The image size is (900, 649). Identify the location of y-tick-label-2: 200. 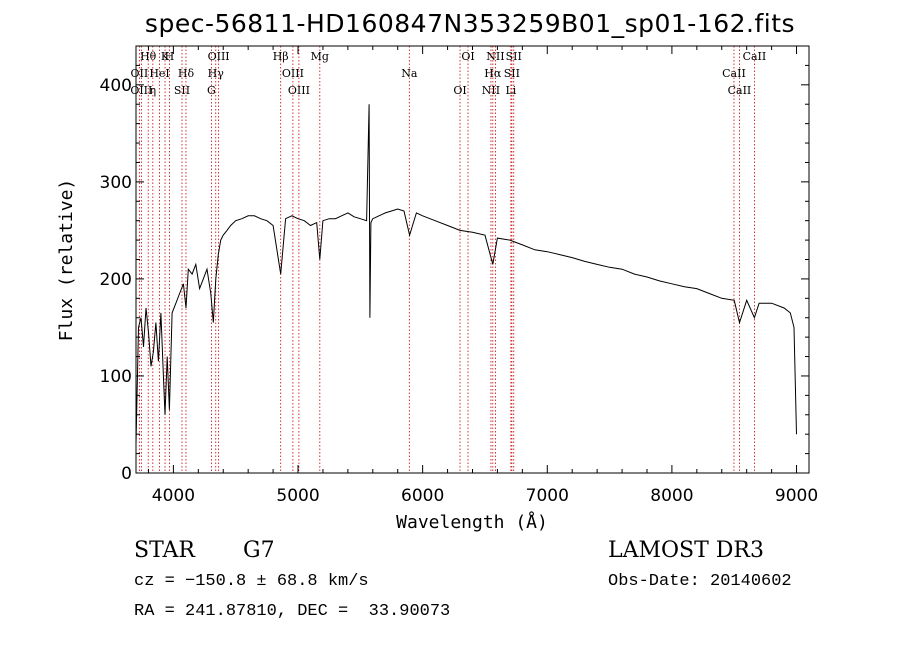
(116, 280).